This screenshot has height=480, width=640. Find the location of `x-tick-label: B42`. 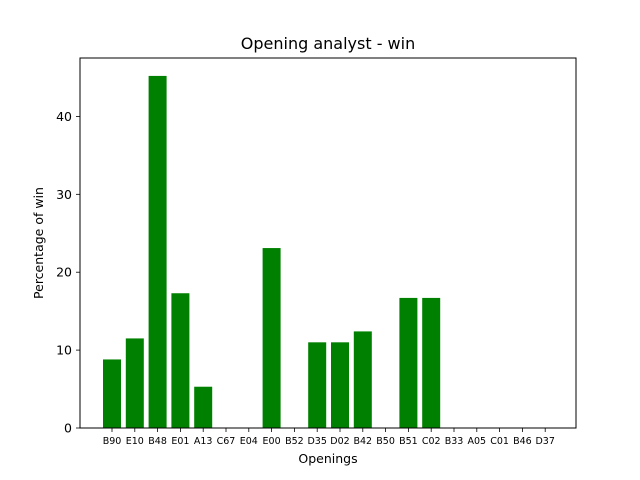

x-tick-label: B42 is located at coordinates (362, 441).